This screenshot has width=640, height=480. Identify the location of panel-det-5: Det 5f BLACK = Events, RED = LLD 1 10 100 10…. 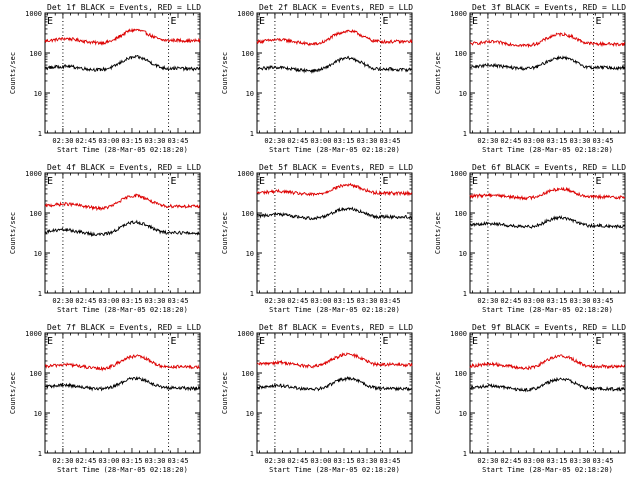
(317, 238).